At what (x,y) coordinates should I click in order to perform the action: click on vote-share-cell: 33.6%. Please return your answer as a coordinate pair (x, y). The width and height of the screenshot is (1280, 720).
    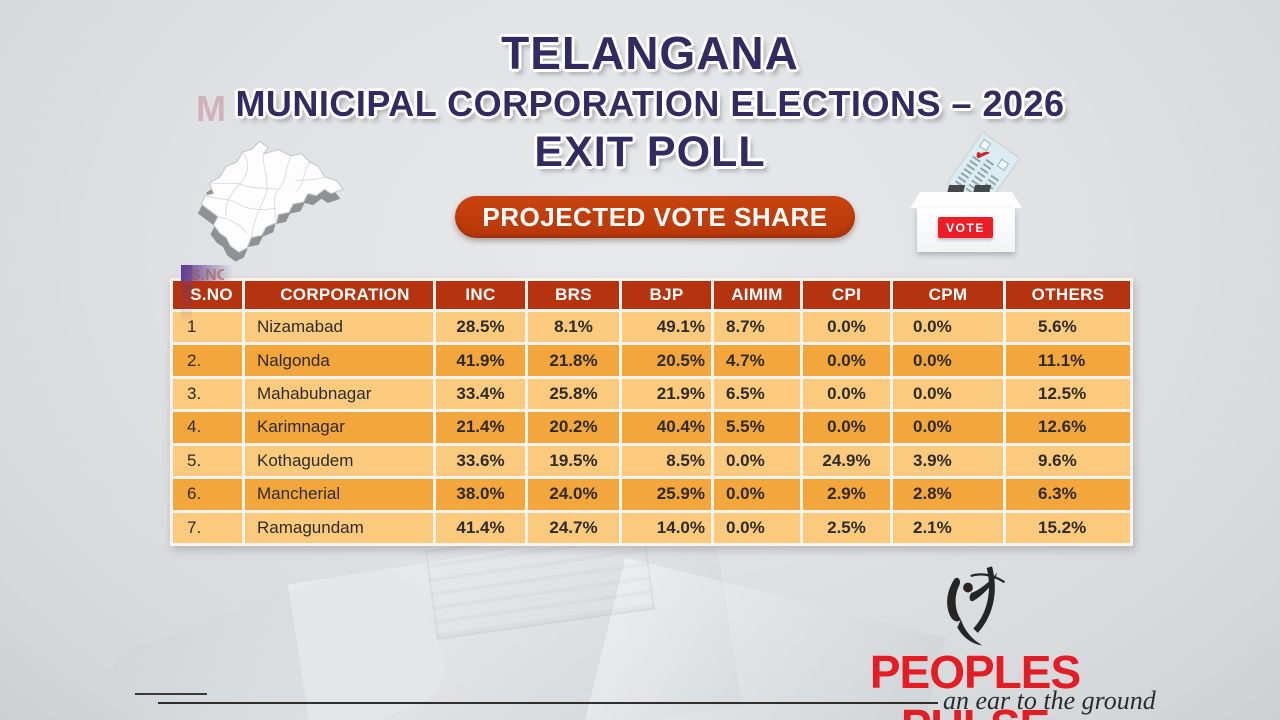
    Looking at the image, I should click on (480, 461).